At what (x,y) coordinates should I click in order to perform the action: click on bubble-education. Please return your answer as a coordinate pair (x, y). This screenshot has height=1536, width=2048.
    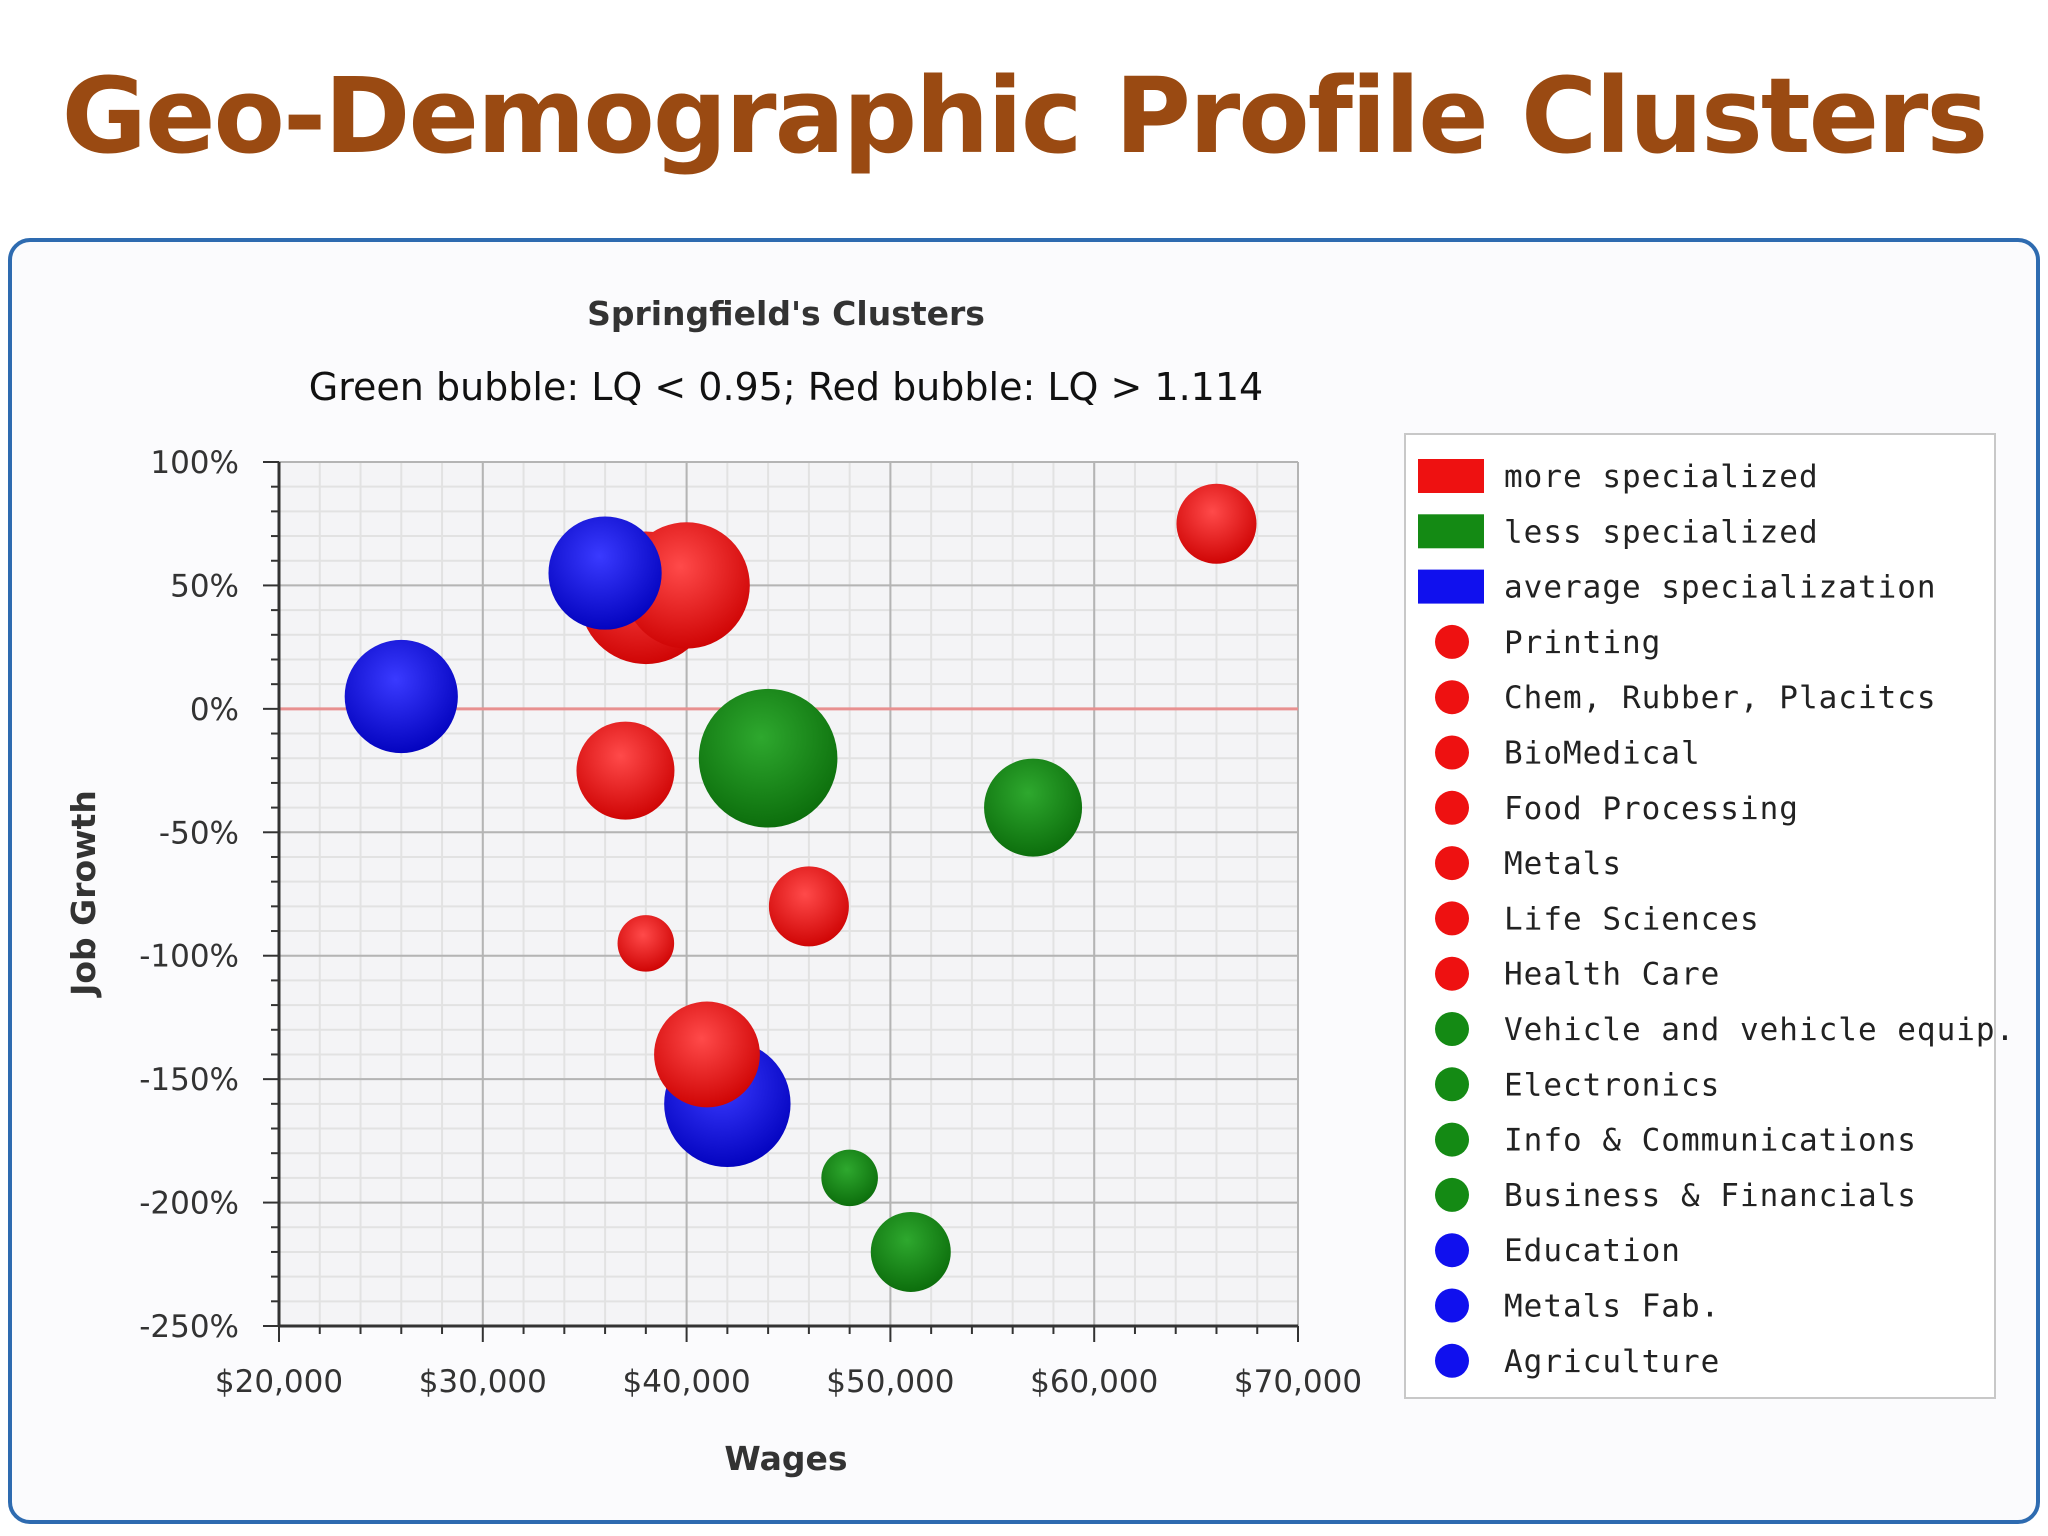
    Looking at the image, I should click on (401, 696).